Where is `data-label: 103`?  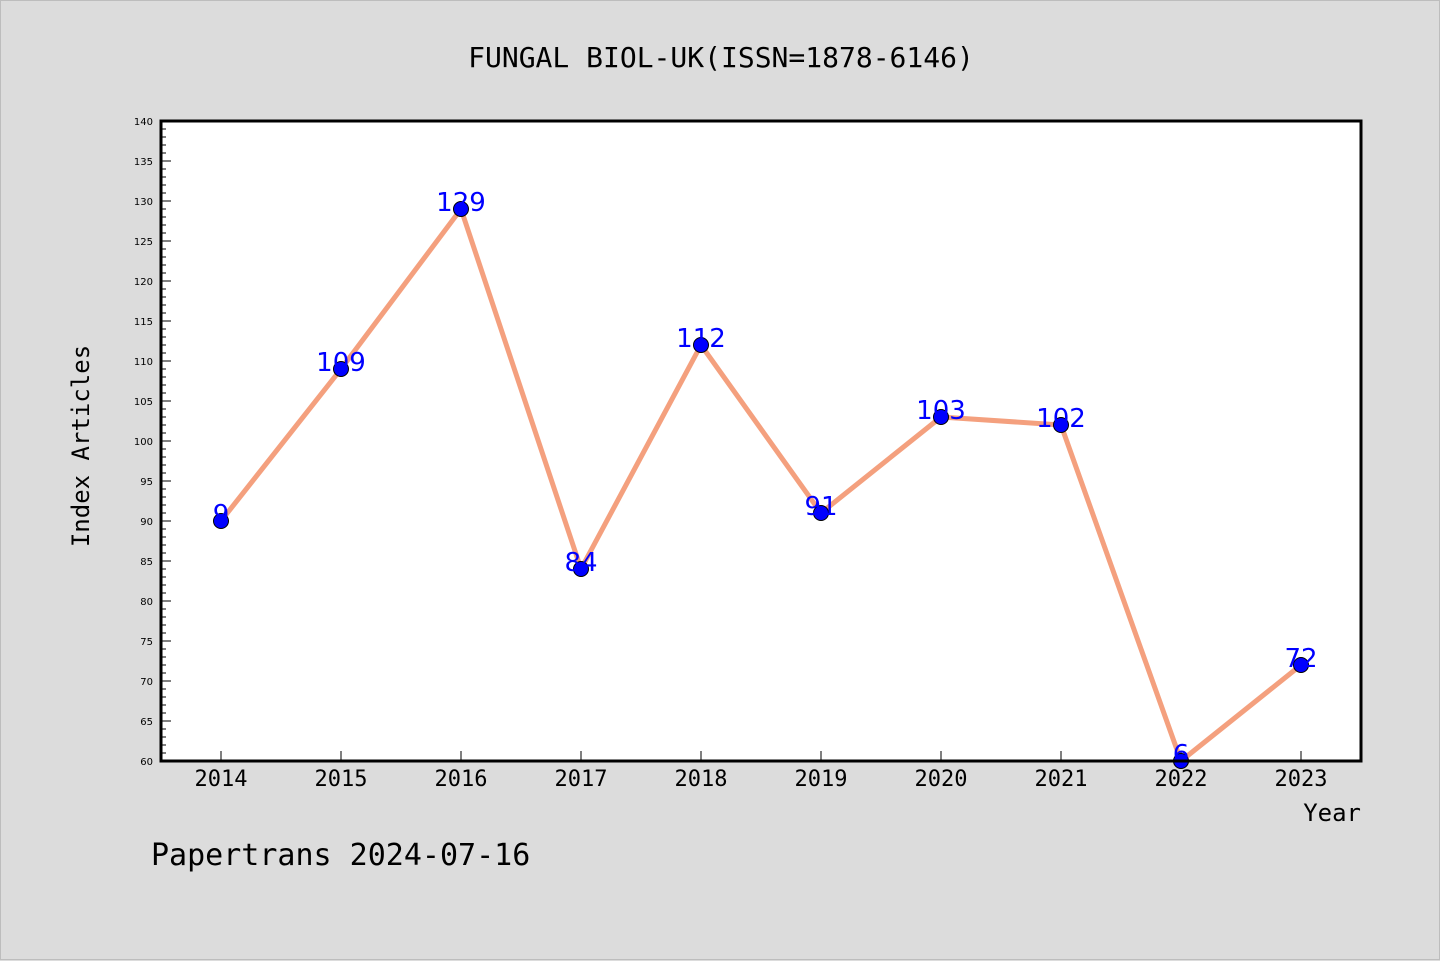
data-label: 103 is located at coordinates (941, 411).